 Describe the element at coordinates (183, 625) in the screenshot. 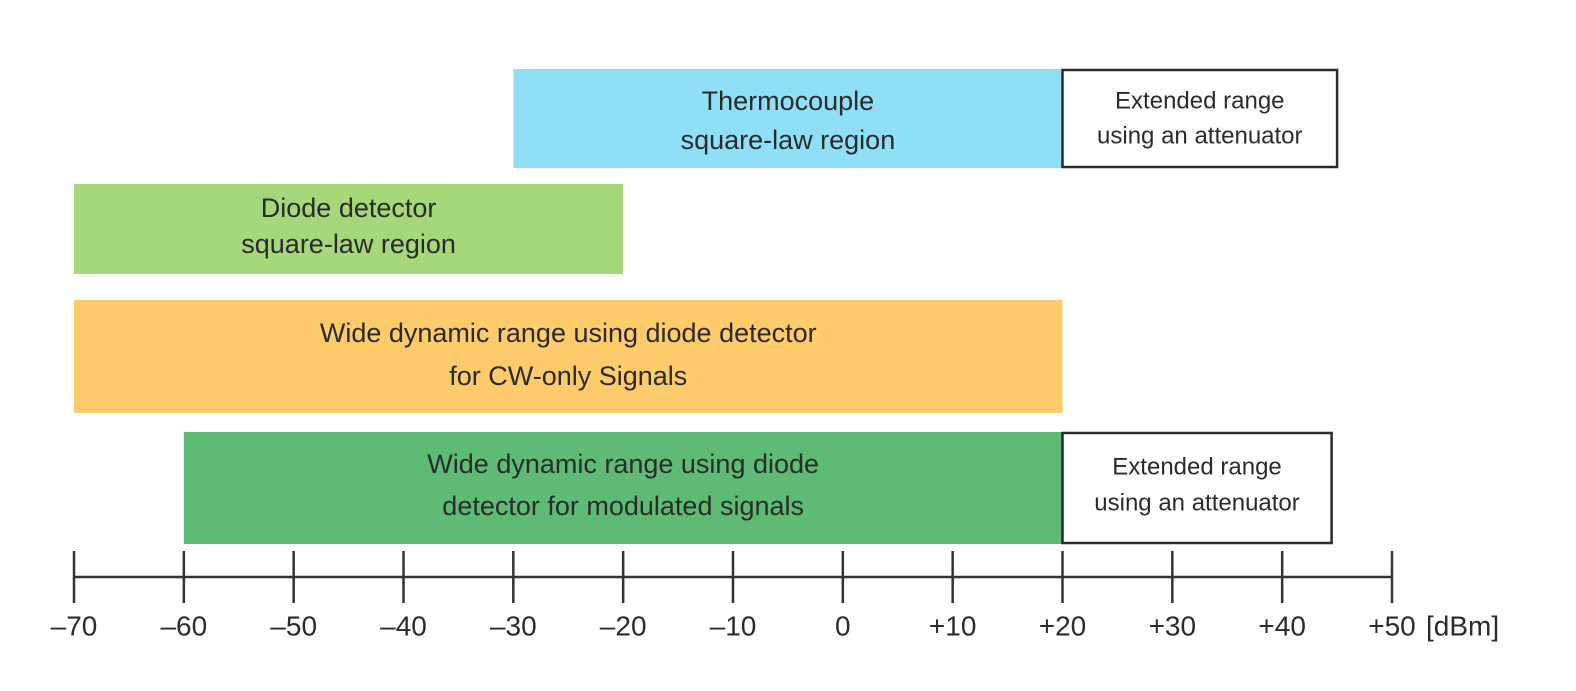

I see `tick-label: –60` at that location.